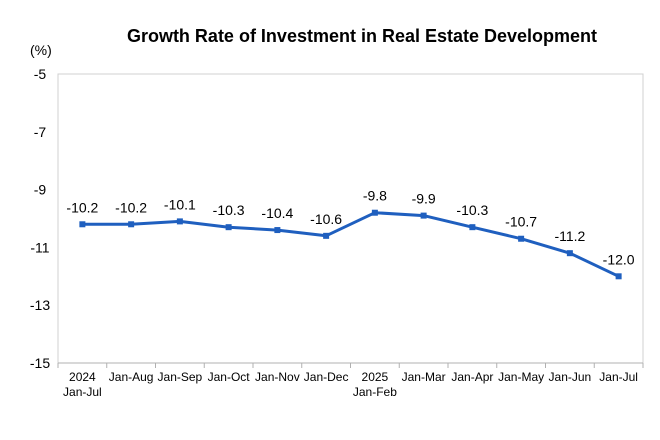 This screenshot has height=440, width=660. Describe the element at coordinates (131, 377) in the screenshot. I see `x-tick-label: Jan-Aug` at that location.